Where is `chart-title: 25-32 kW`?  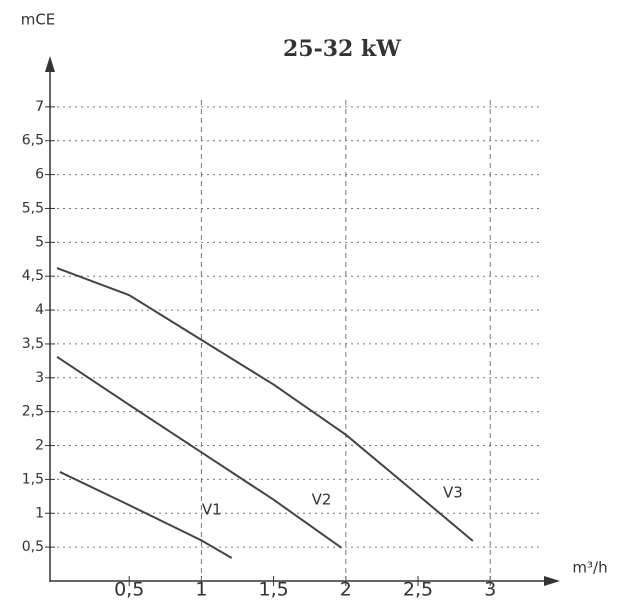 chart-title: 25-32 kW is located at coordinates (342, 49).